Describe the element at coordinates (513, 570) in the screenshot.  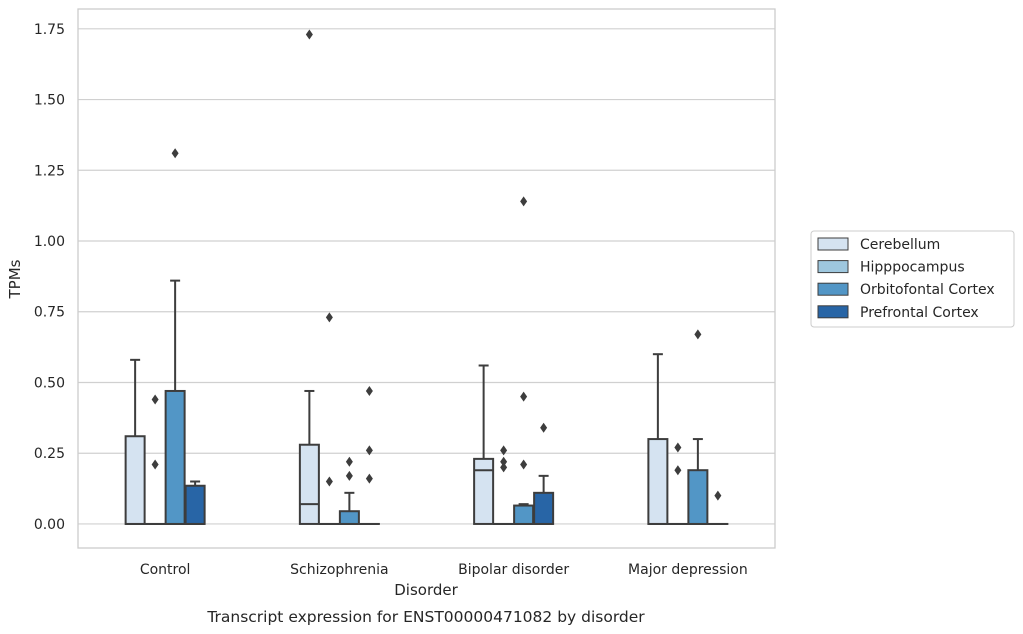
I see `x-tick-label: Bipolar disorder` at that location.